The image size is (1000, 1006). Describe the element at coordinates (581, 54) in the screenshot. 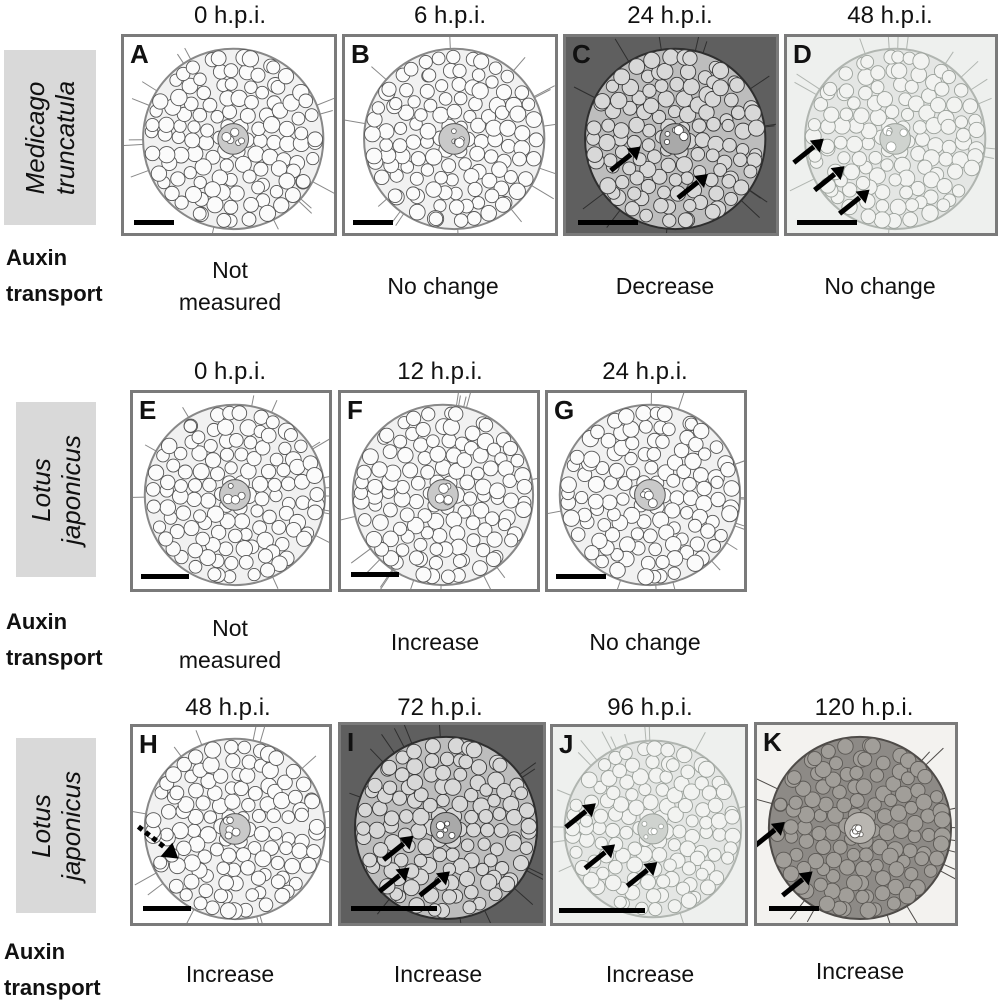

I see `panel-letter: C` at that location.